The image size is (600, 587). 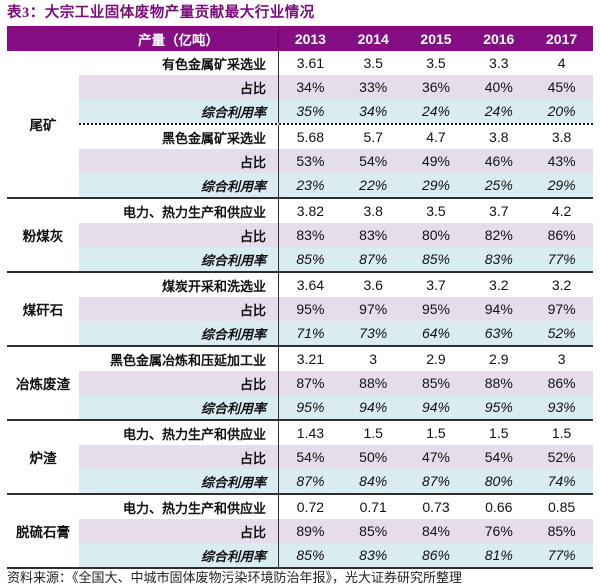 I want to click on value-cell: 0.66, so click(x=499, y=507).